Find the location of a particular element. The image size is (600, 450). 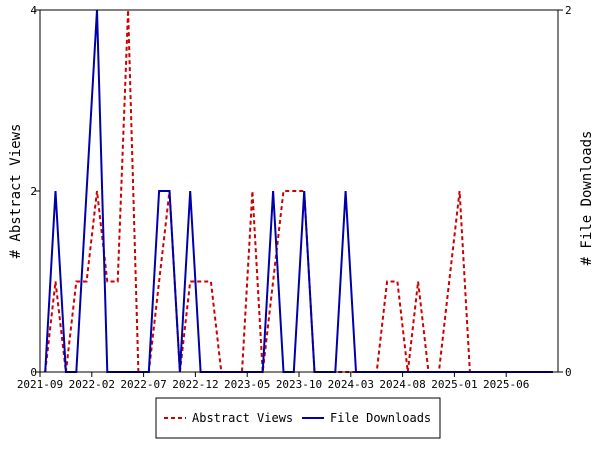

x-tick-label: 2025-01 is located at coordinates (454, 384).